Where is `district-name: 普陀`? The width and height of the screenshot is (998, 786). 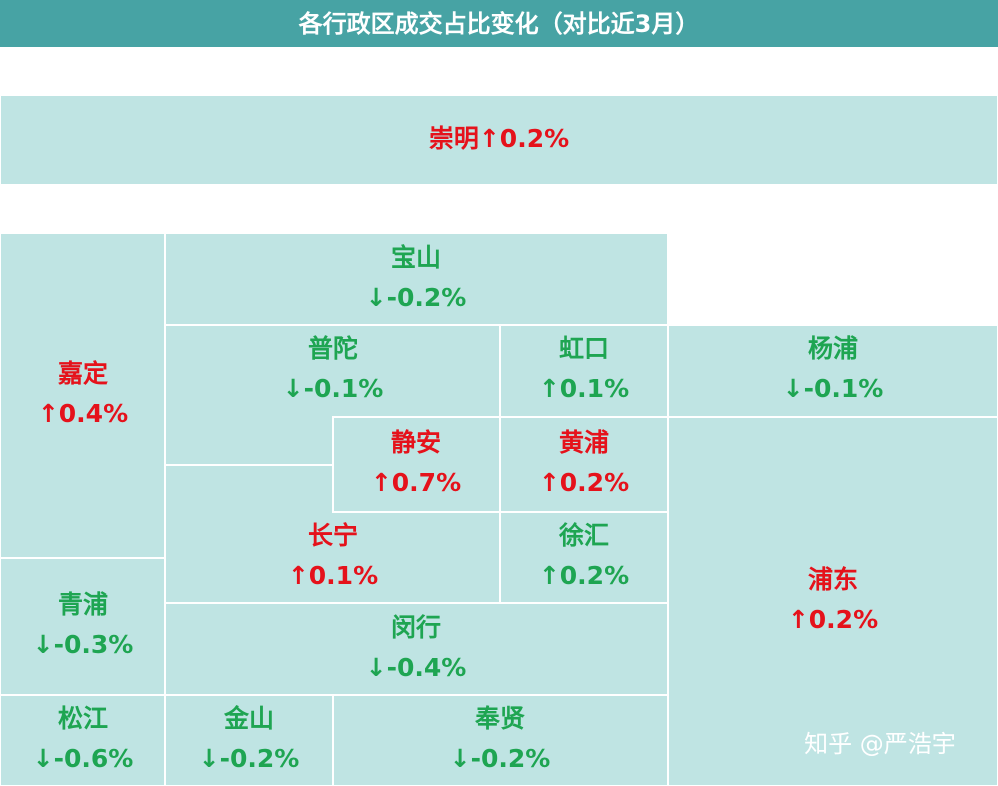
district-name: 普陀 is located at coordinates (333, 348).